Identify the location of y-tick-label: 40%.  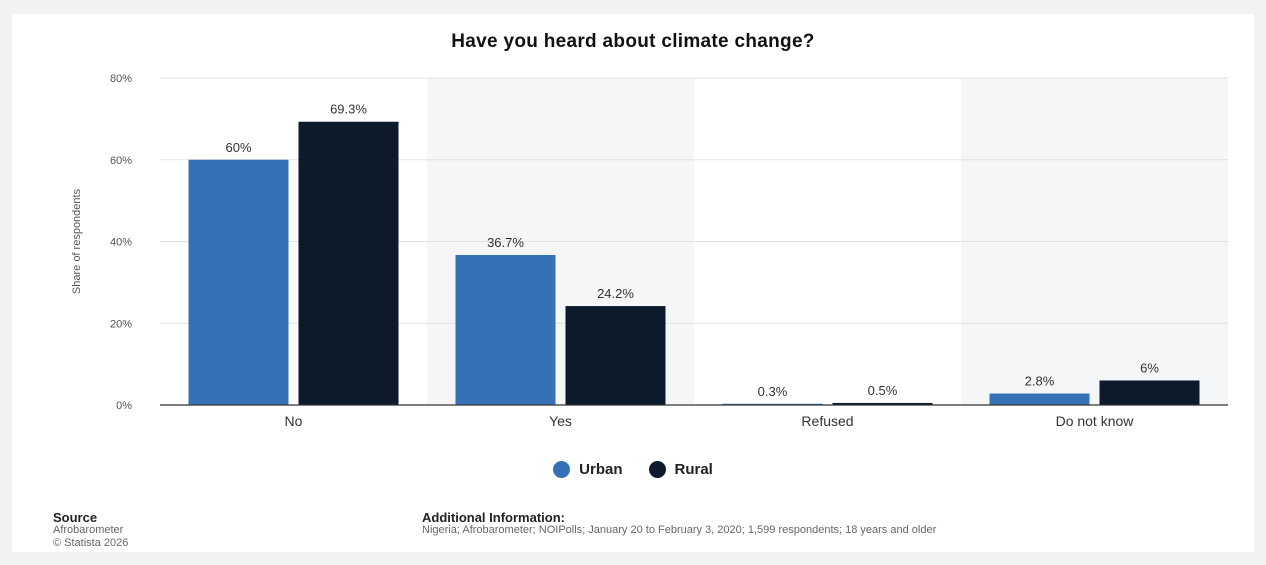
(121, 243).